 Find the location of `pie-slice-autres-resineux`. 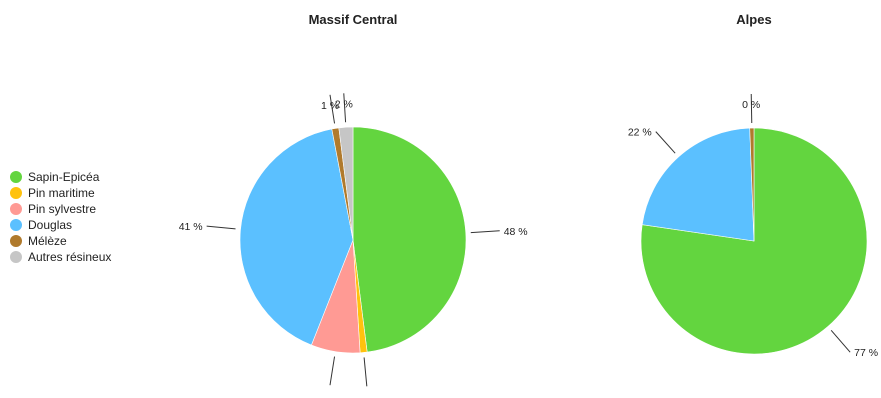

pie-slice-autres-resineux is located at coordinates (346, 183).